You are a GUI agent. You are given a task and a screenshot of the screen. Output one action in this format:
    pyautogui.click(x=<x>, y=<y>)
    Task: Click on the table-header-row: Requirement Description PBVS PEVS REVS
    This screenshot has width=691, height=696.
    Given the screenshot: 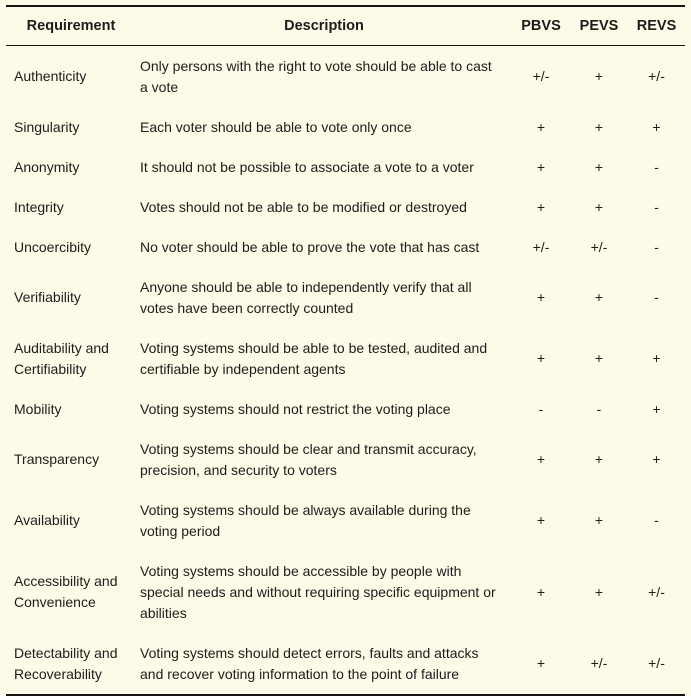 What is the action you would take?
    pyautogui.click(x=345, y=26)
    